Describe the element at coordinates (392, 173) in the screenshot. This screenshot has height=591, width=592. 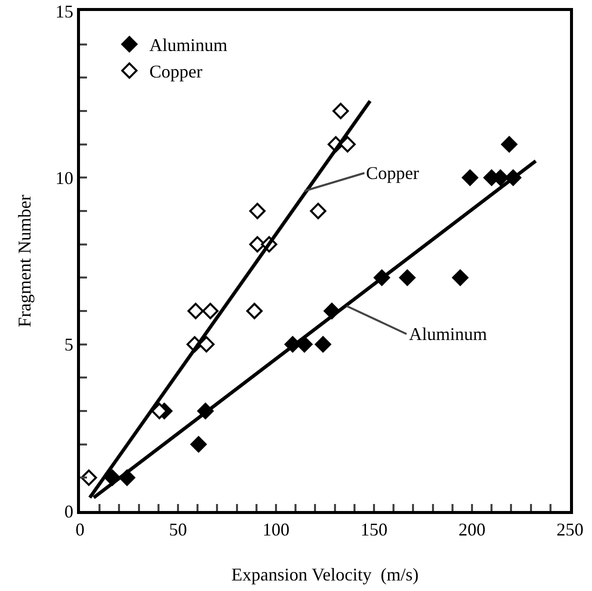
I see `annotation: Copper` at that location.